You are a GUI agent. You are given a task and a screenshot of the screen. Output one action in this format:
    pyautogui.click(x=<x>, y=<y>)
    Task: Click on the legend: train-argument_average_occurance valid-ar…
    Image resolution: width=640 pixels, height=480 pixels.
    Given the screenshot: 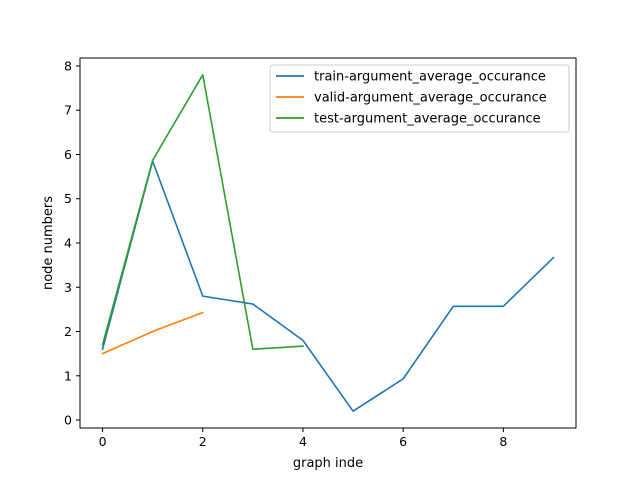 What is the action you would take?
    pyautogui.click(x=419, y=98)
    